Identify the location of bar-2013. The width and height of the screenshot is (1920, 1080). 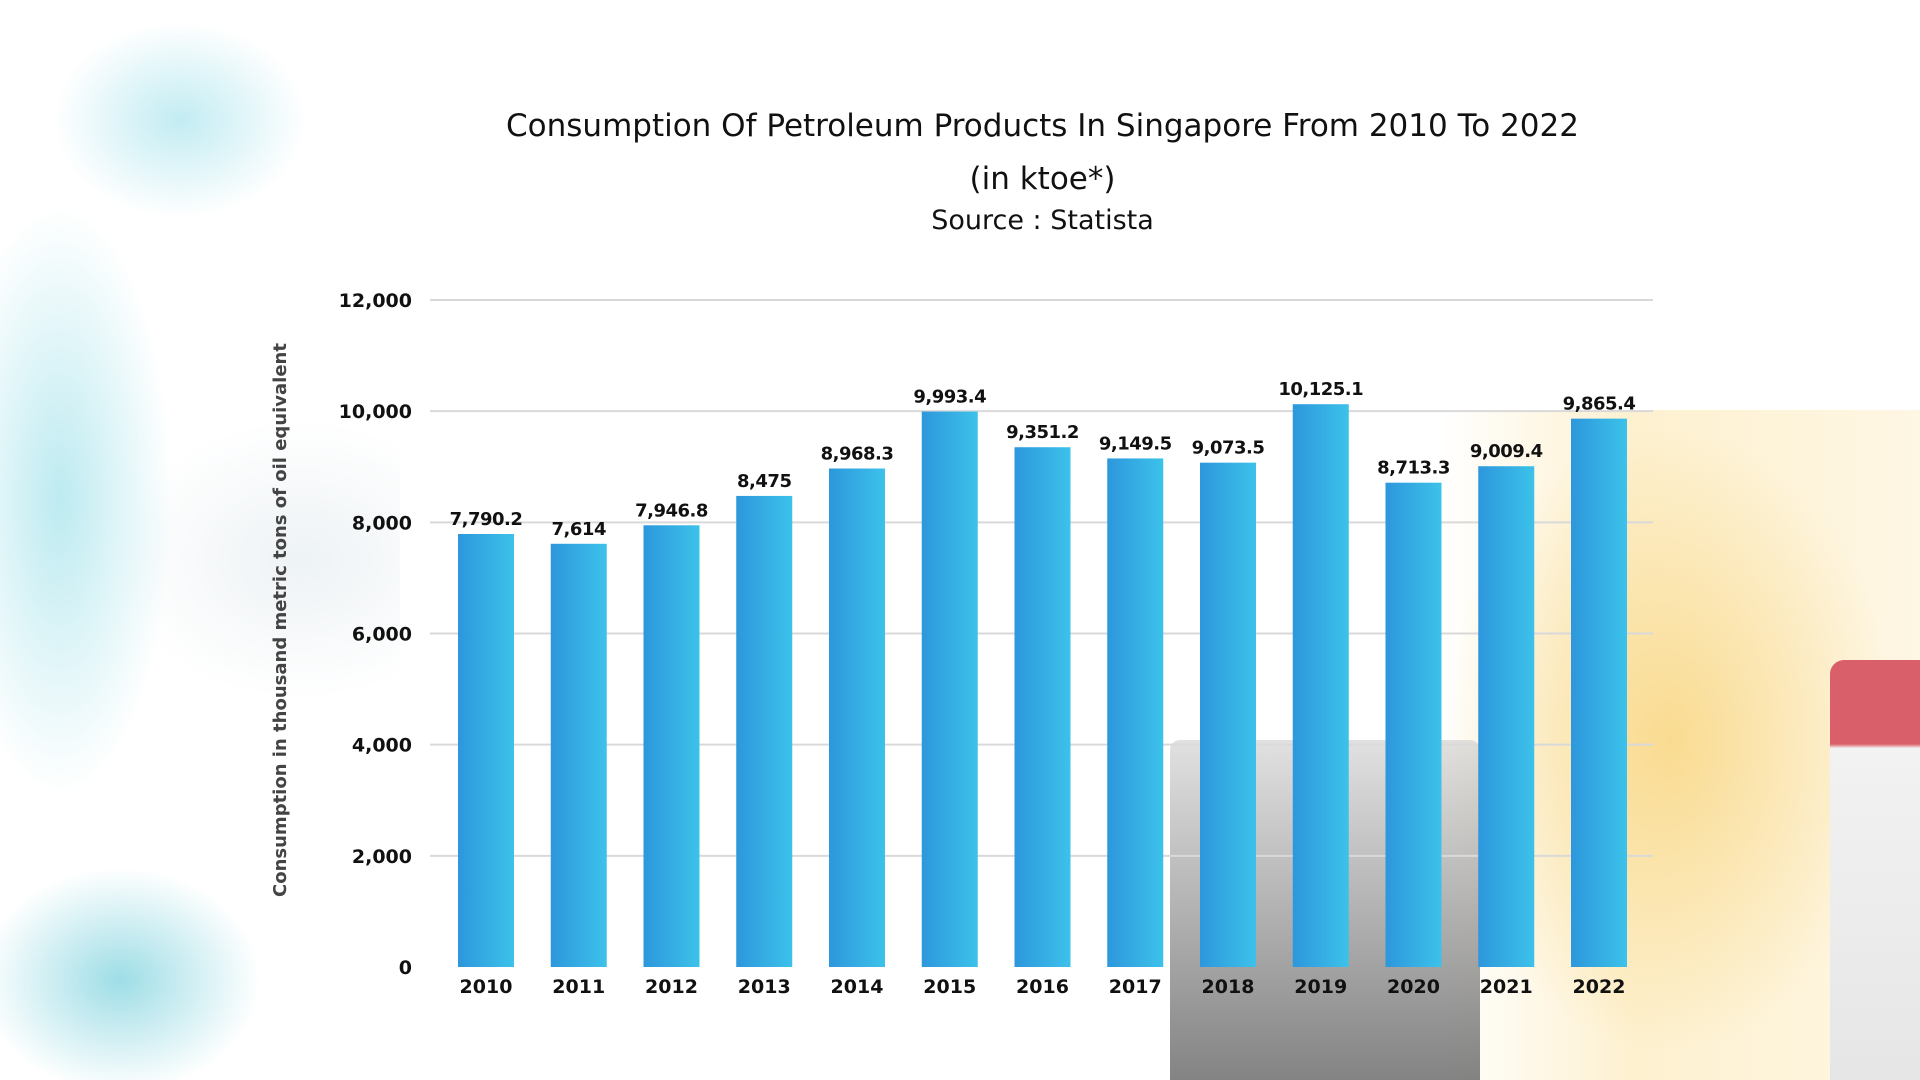
(764, 731).